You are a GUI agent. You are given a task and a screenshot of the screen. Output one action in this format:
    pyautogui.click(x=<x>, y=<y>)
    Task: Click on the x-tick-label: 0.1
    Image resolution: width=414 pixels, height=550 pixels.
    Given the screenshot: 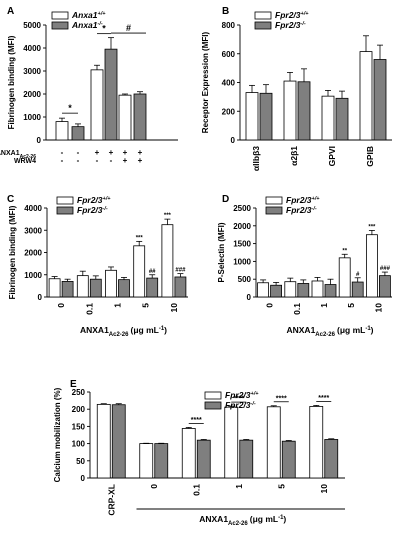 What is the action you would take?
    pyautogui.click(x=89, y=309)
    